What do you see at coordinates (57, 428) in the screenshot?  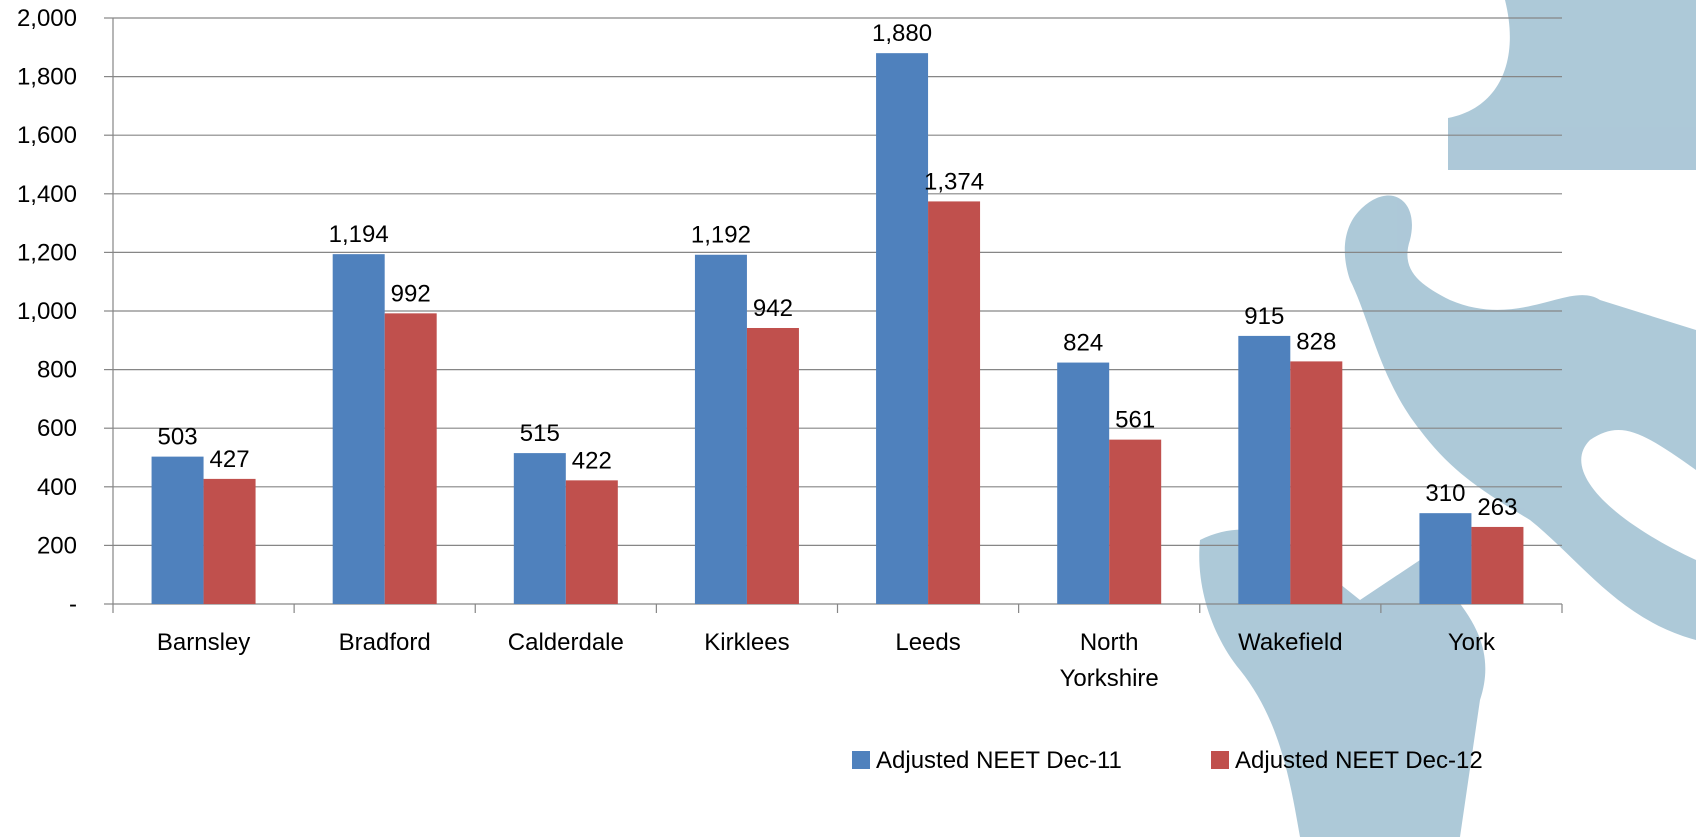 I see `y-tick-label: 600` at bounding box center [57, 428].